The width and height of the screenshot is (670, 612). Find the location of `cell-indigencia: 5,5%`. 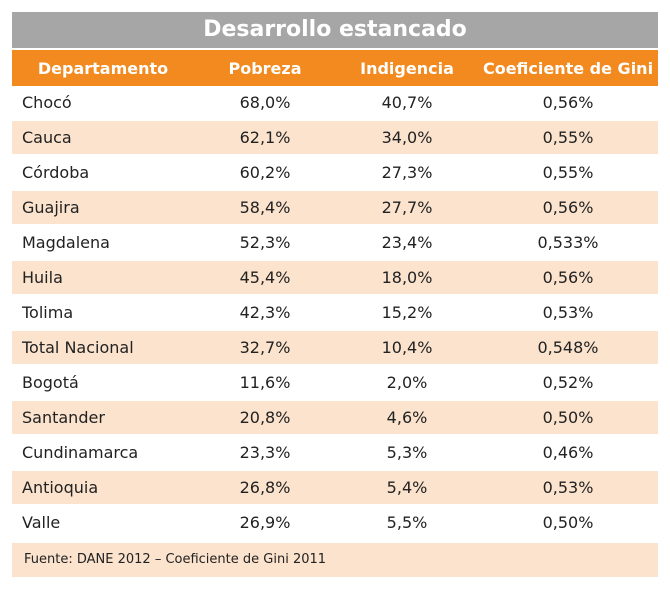

cell-indigencia: 5,5% is located at coordinates (407, 523).